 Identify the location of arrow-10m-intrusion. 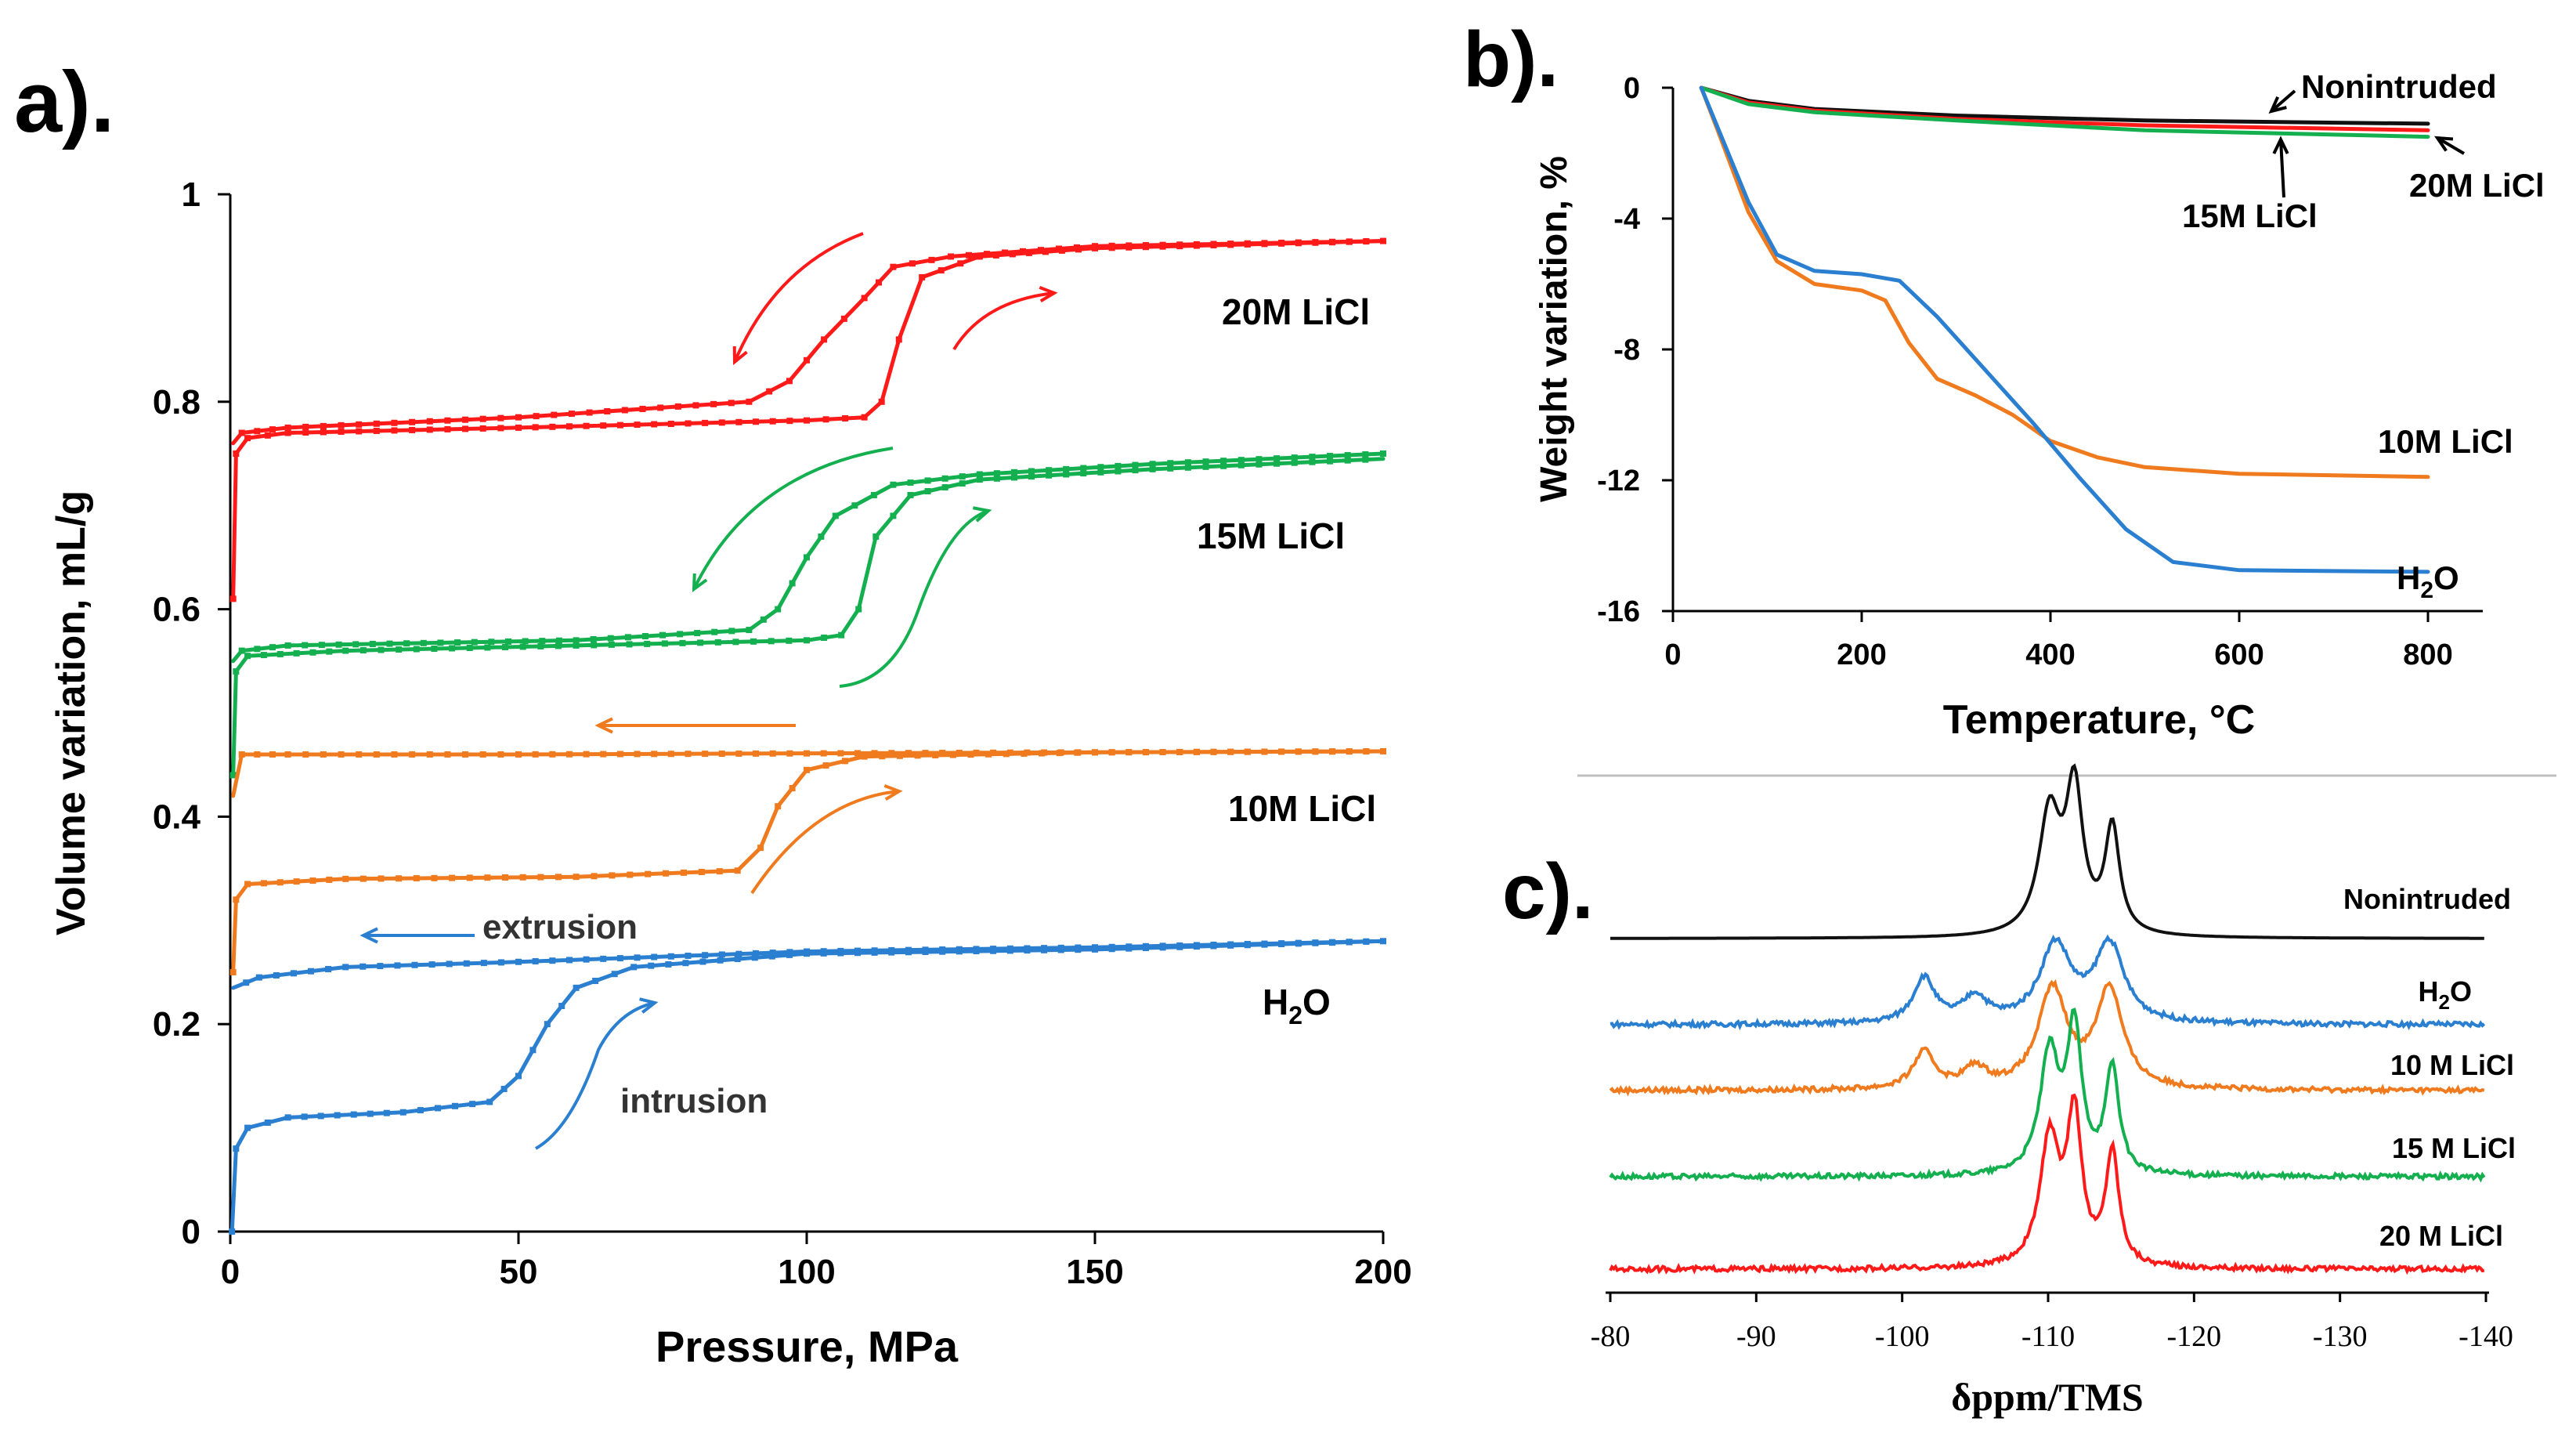
(825, 842).